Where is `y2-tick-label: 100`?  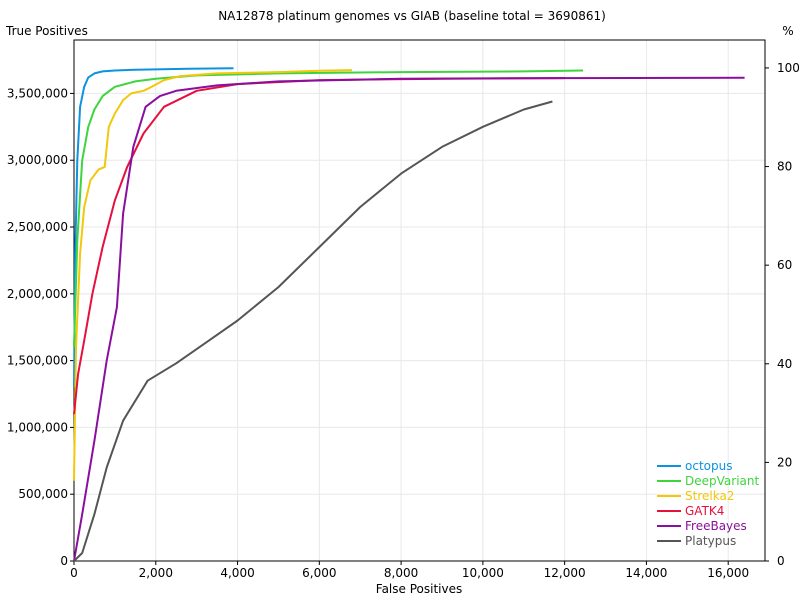
y2-tick-label: 100 is located at coordinates (788, 68).